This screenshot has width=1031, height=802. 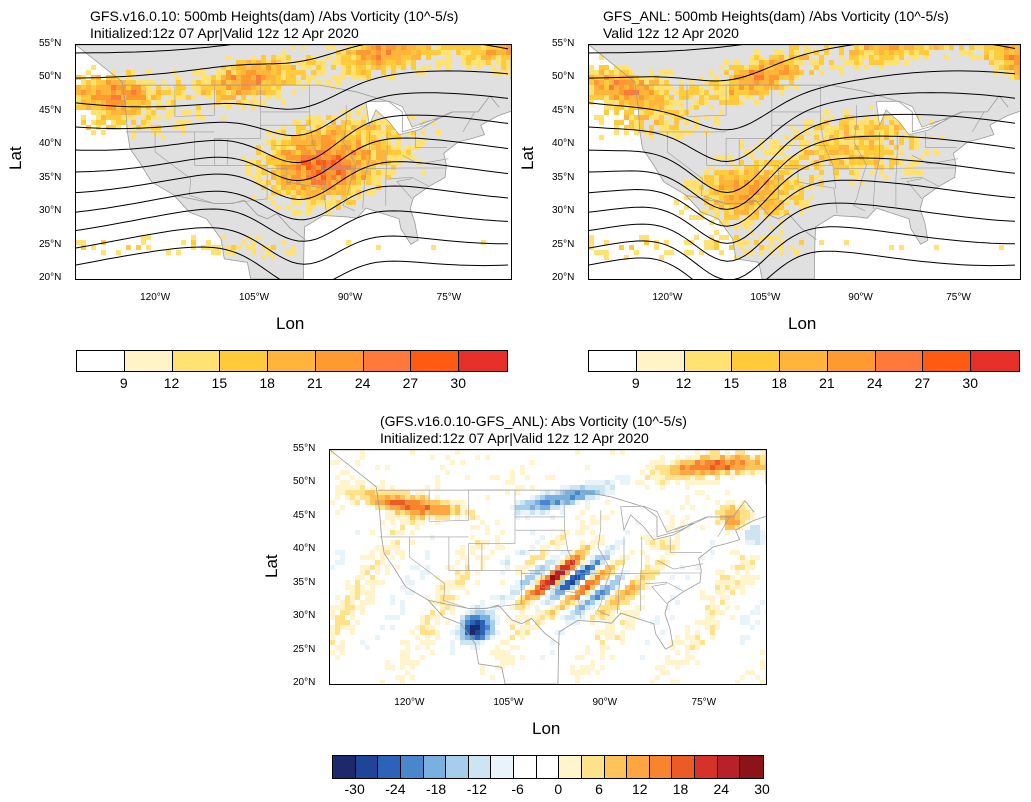 What do you see at coordinates (563, 110) in the screenshot?
I see `lat-tick-label: 45°N` at bounding box center [563, 110].